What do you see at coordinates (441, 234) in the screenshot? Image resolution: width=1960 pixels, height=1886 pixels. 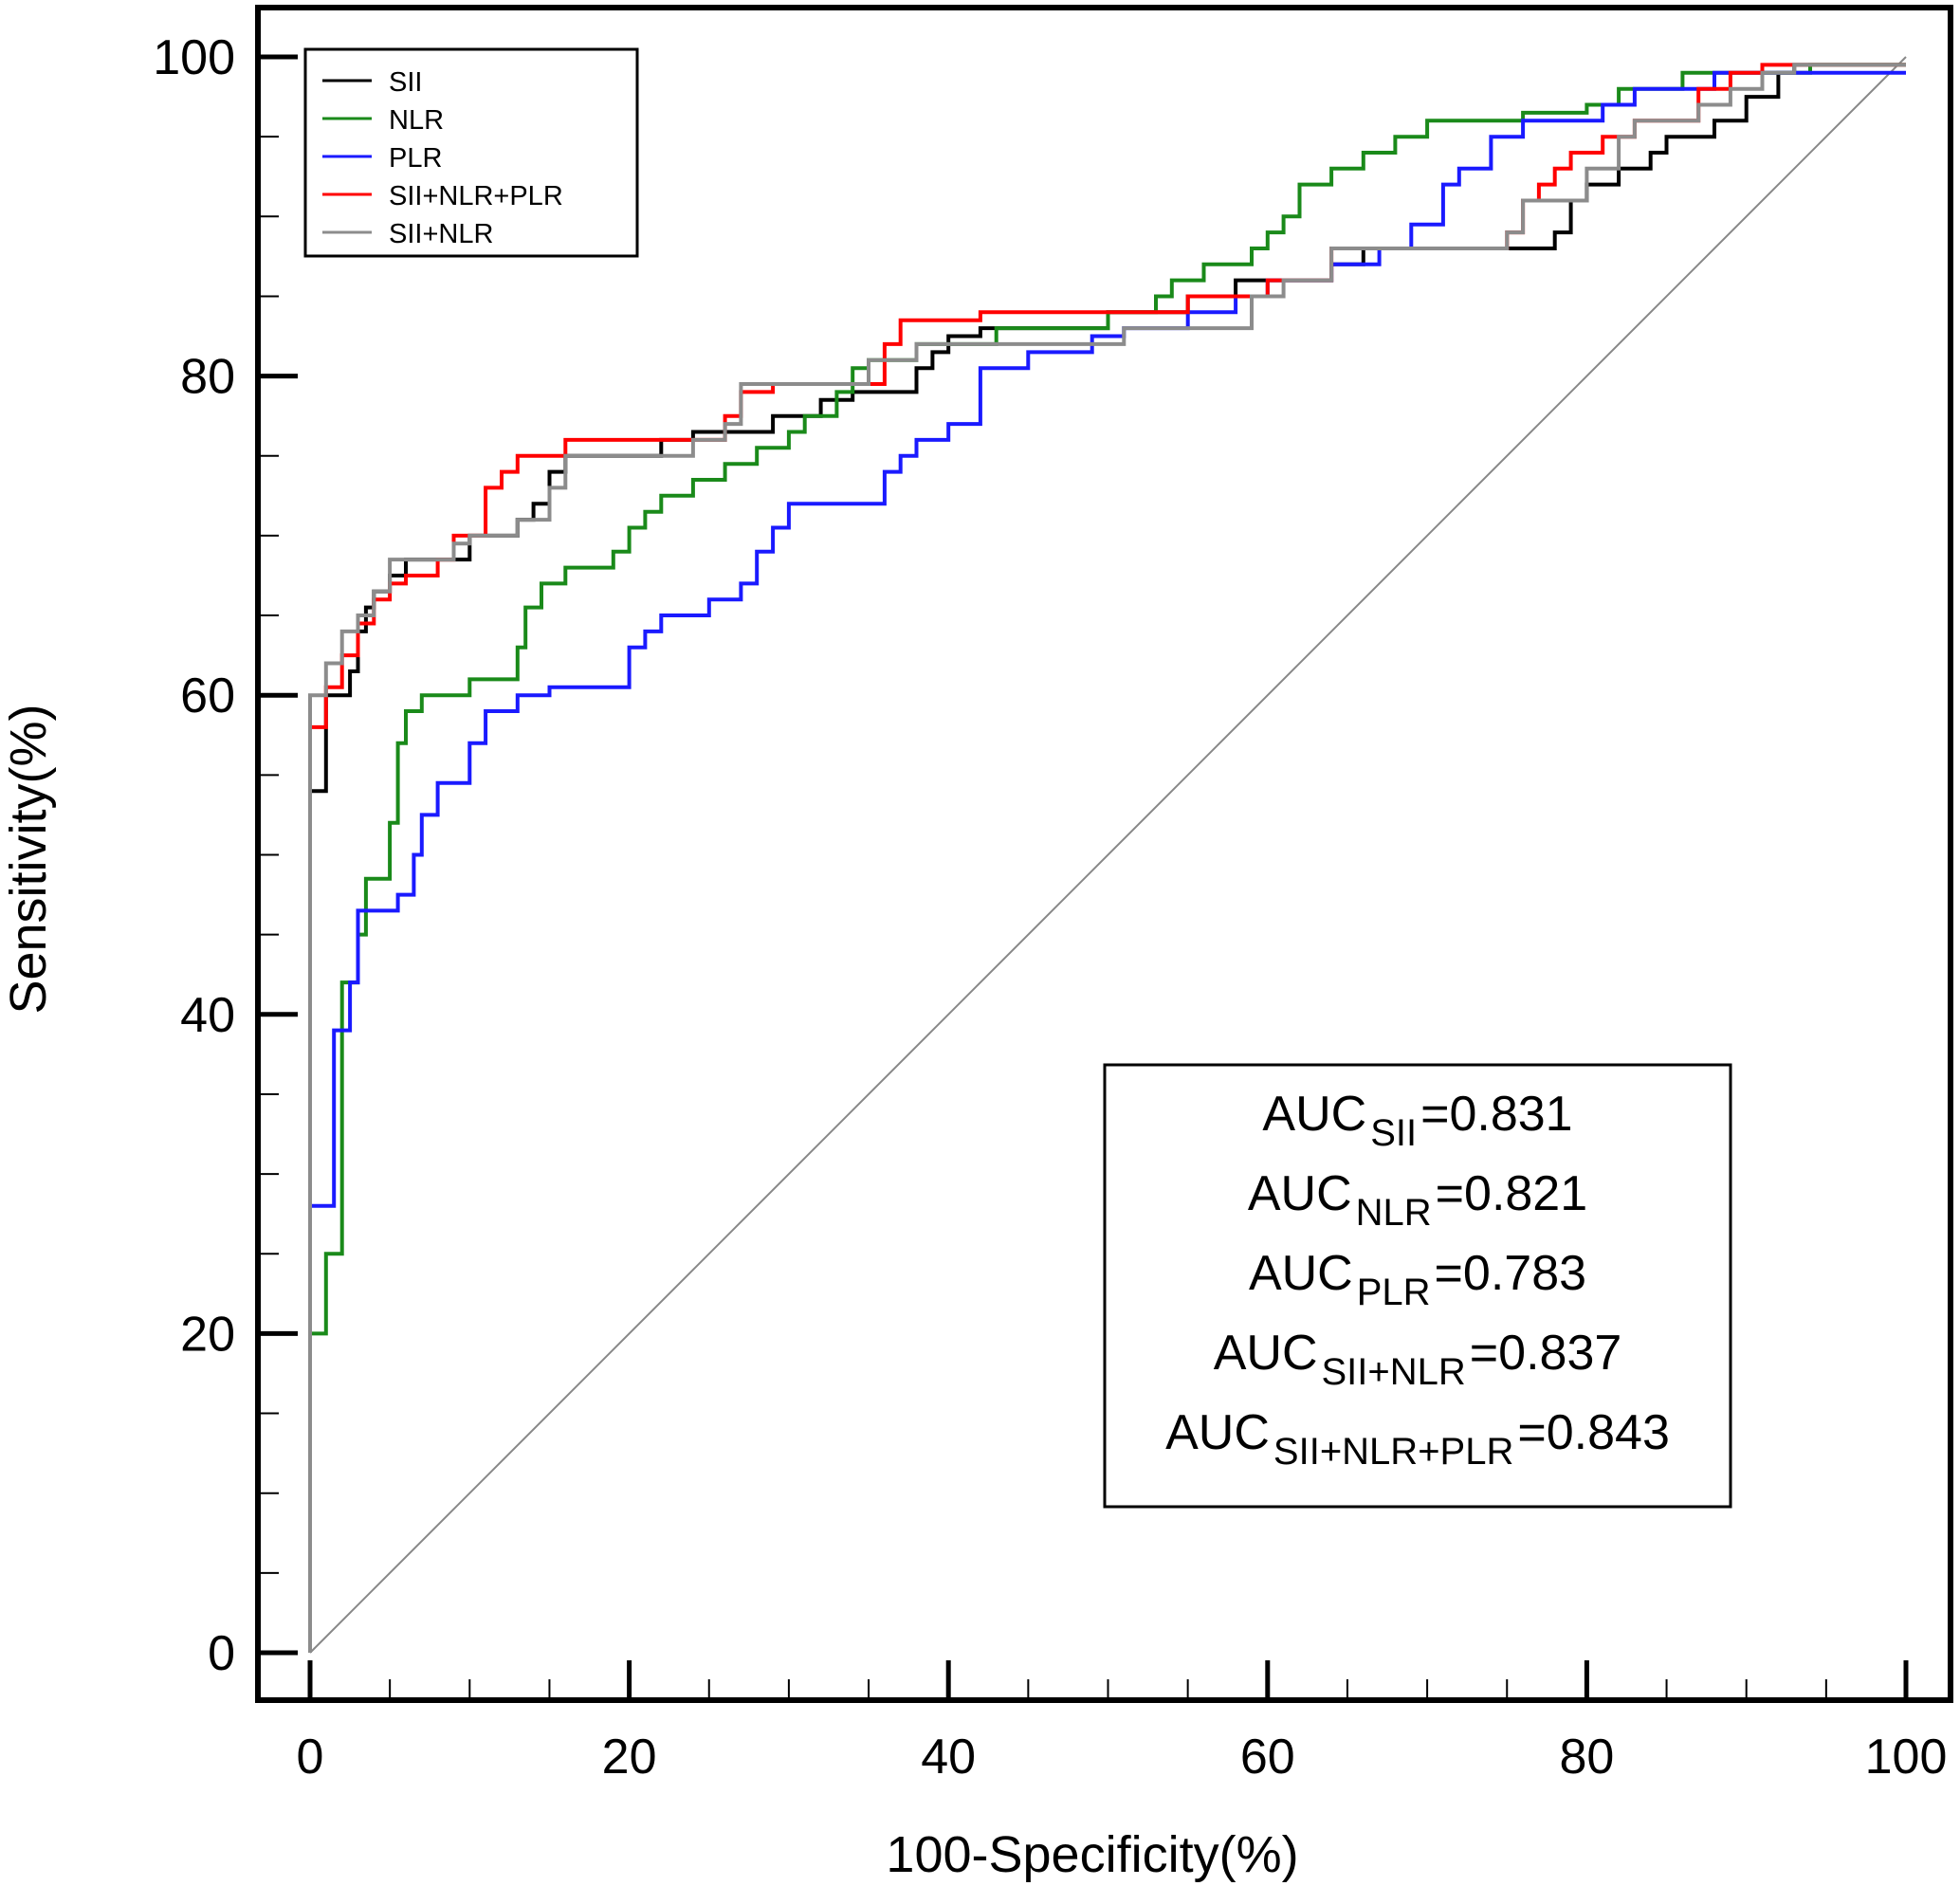 I see `legend-label: SII+NLR` at bounding box center [441, 234].